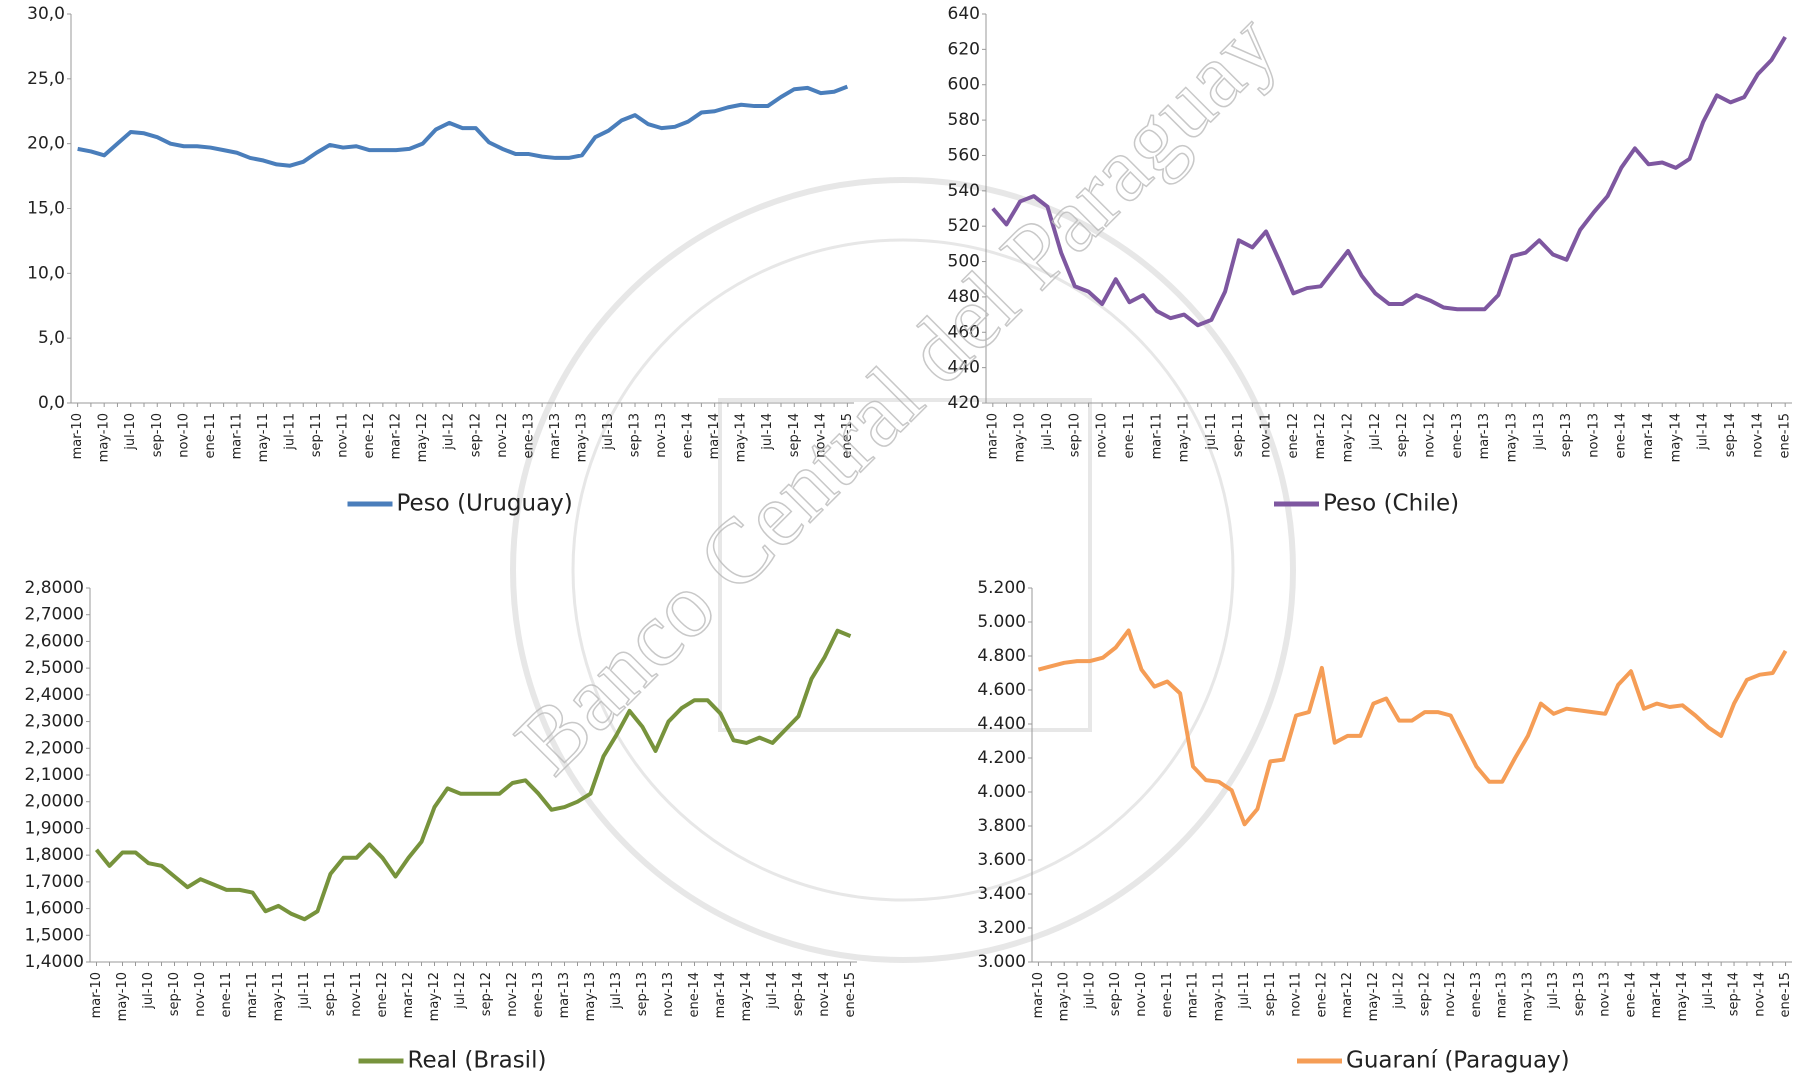 The width and height of the screenshot is (1805, 1081). What do you see at coordinates (1682, 996) in the screenshot?
I see `x-tick-label: may-14` at bounding box center [1682, 996].